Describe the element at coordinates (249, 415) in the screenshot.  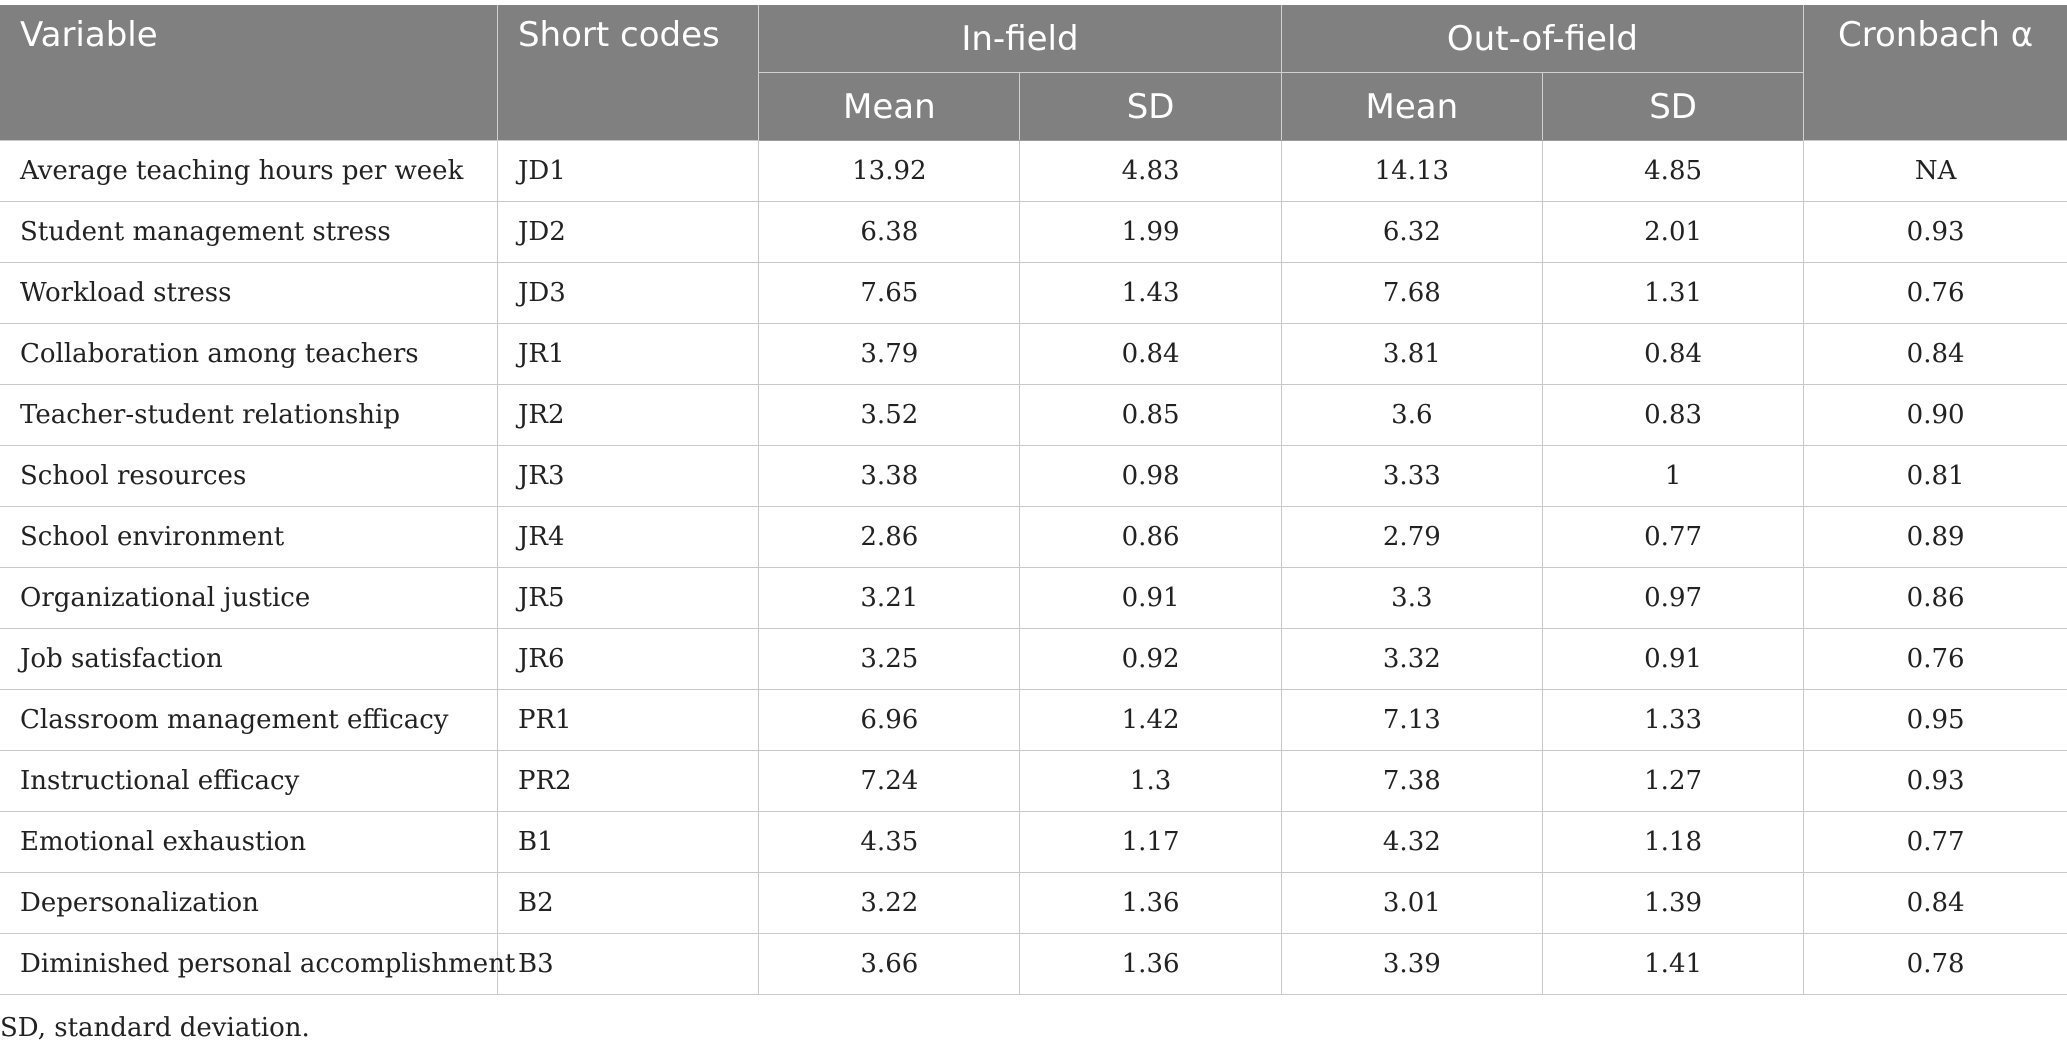
I see `cell-variable: Teacher-student relationship` at that location.